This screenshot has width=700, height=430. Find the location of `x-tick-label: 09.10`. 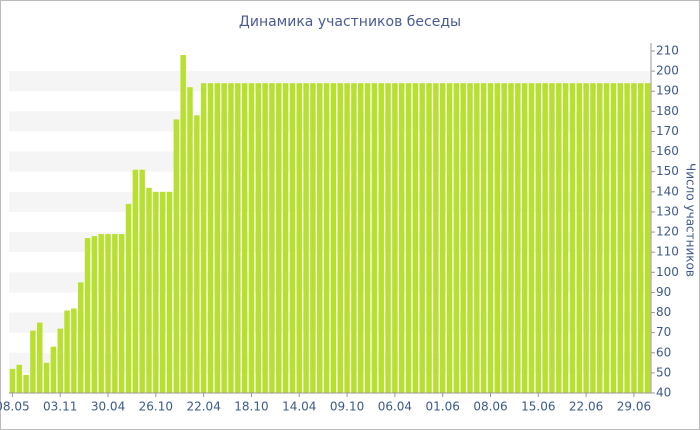

x-tick-label: 09.10 is located at coordinates (347, 407).